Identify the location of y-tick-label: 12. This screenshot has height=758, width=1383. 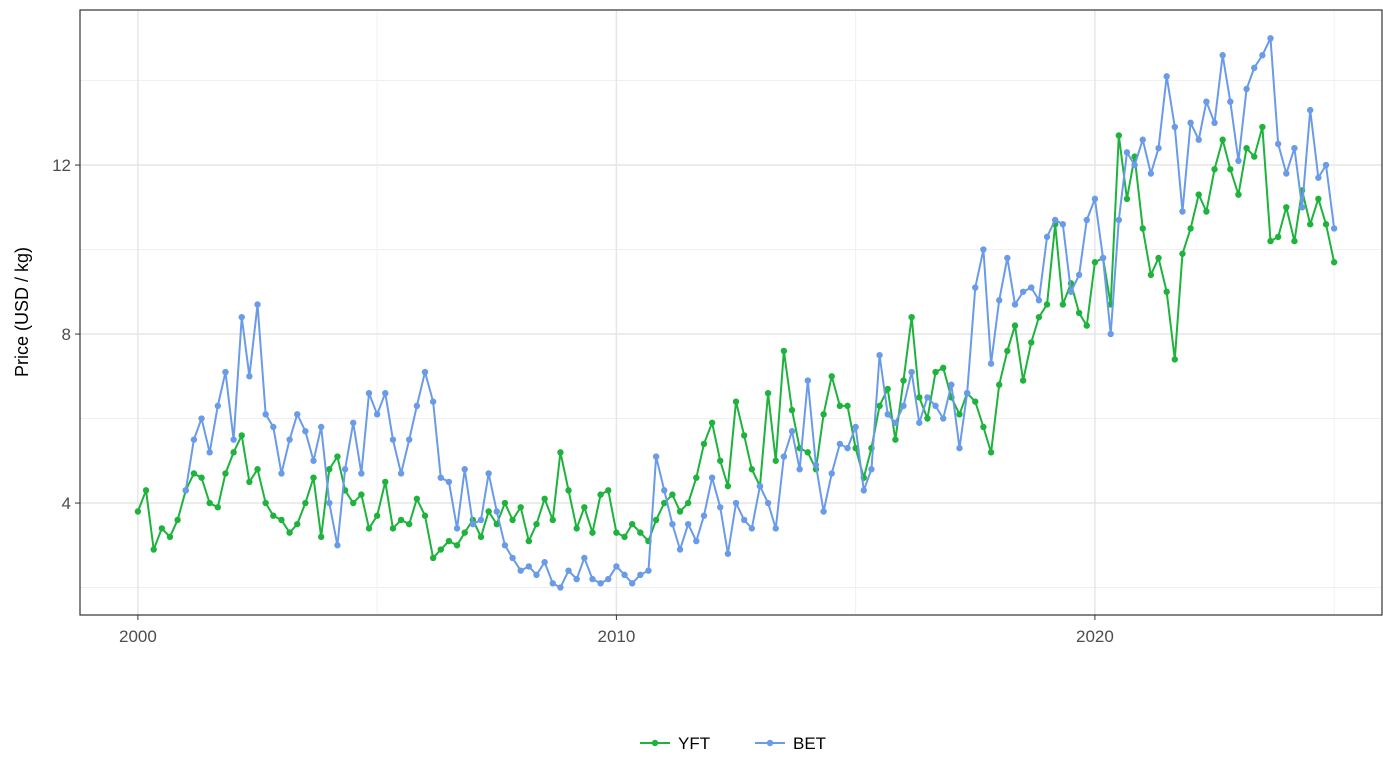
(61, 165).